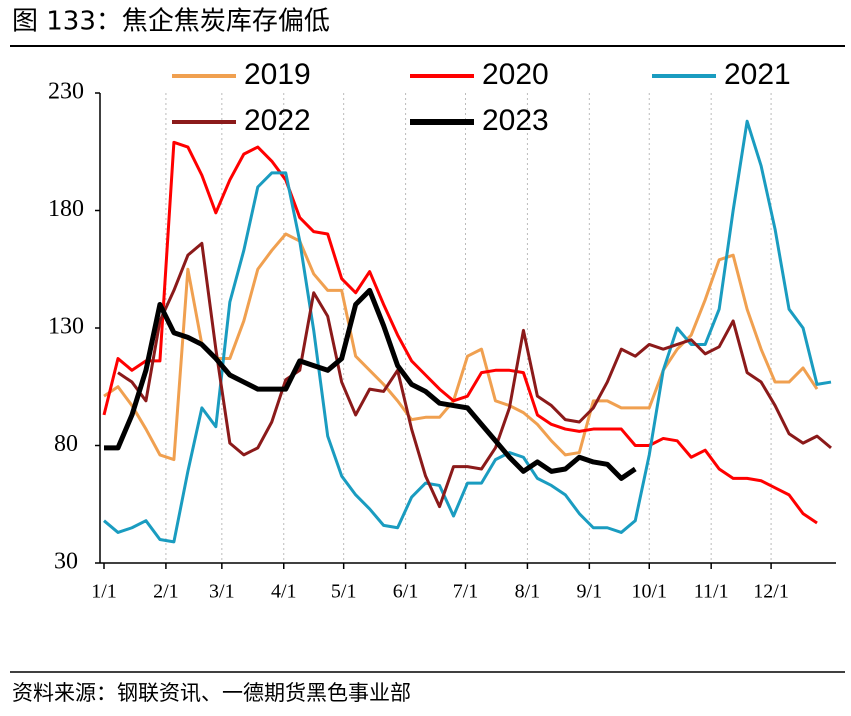  Describe the element at coordinates (711, 592) in the screenshot. I see `x-tick-label: 11/1` at that location.